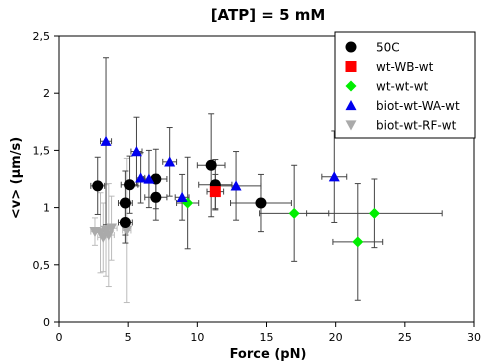 This screenshot has width=485, height=362. Describe the element at coordinates (336, 337) in the screenshot. I see `x-tick-label: 20` at that location.